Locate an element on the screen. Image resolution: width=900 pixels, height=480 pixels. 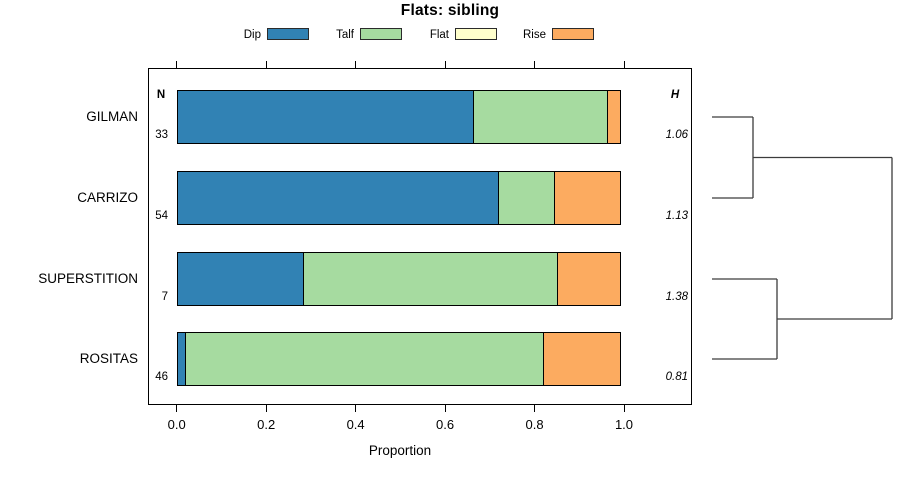
category-label: SUPERSTITION is located at coordinates (88, 278).